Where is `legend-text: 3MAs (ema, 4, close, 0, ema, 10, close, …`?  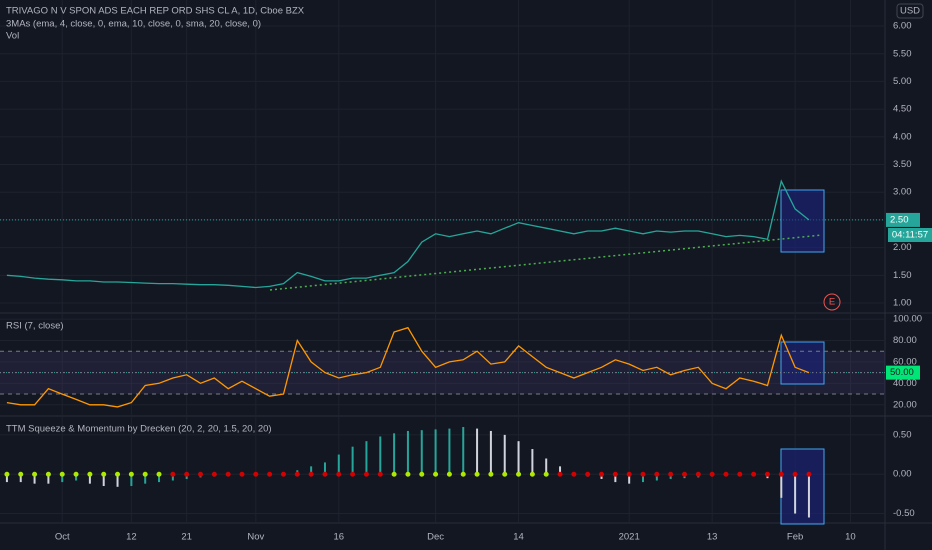 legend-text: 3MAs (ema, 4, close, 0, ema, 10, close, … is located at coordinates (133, 24).